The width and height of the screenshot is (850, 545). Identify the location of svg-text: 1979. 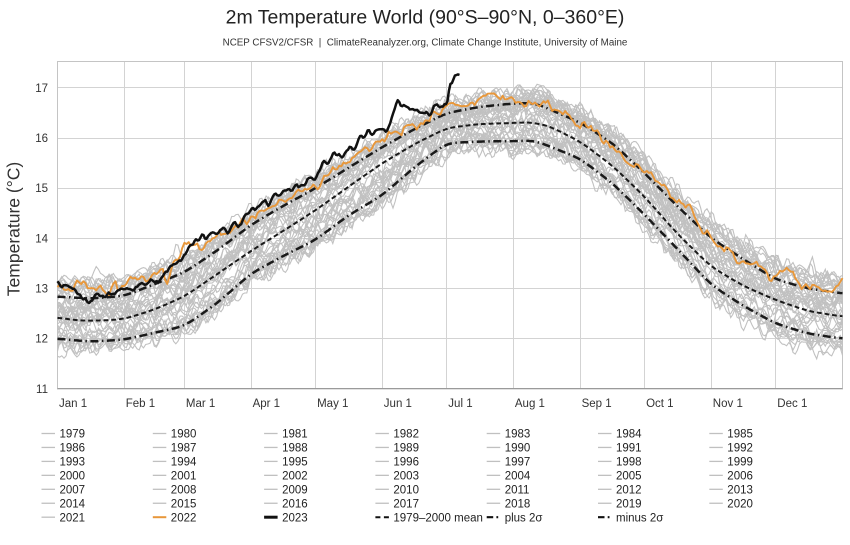
(73, 435).